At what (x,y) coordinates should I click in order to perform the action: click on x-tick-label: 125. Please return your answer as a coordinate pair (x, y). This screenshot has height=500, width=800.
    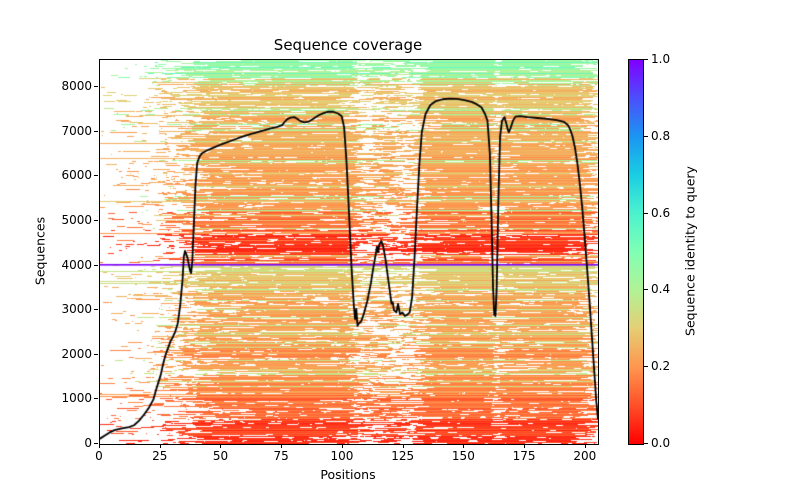
    Looking at the image, I should click on (403, 456).